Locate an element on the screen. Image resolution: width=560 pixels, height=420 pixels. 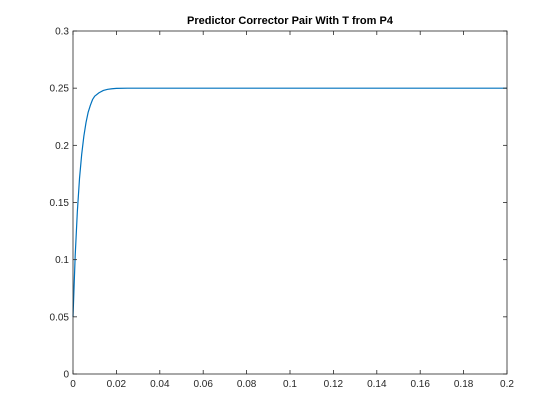
y-tick-label: 0.1 is located at coordinates (62, 260).